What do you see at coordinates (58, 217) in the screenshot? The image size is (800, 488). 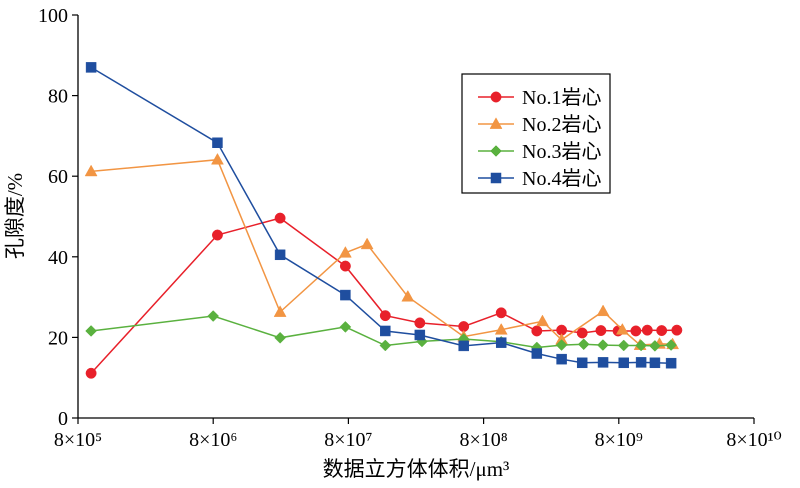 I see `y-axis-ticks: 0 20 40 60 80 100` at bounding box center [58, 217].